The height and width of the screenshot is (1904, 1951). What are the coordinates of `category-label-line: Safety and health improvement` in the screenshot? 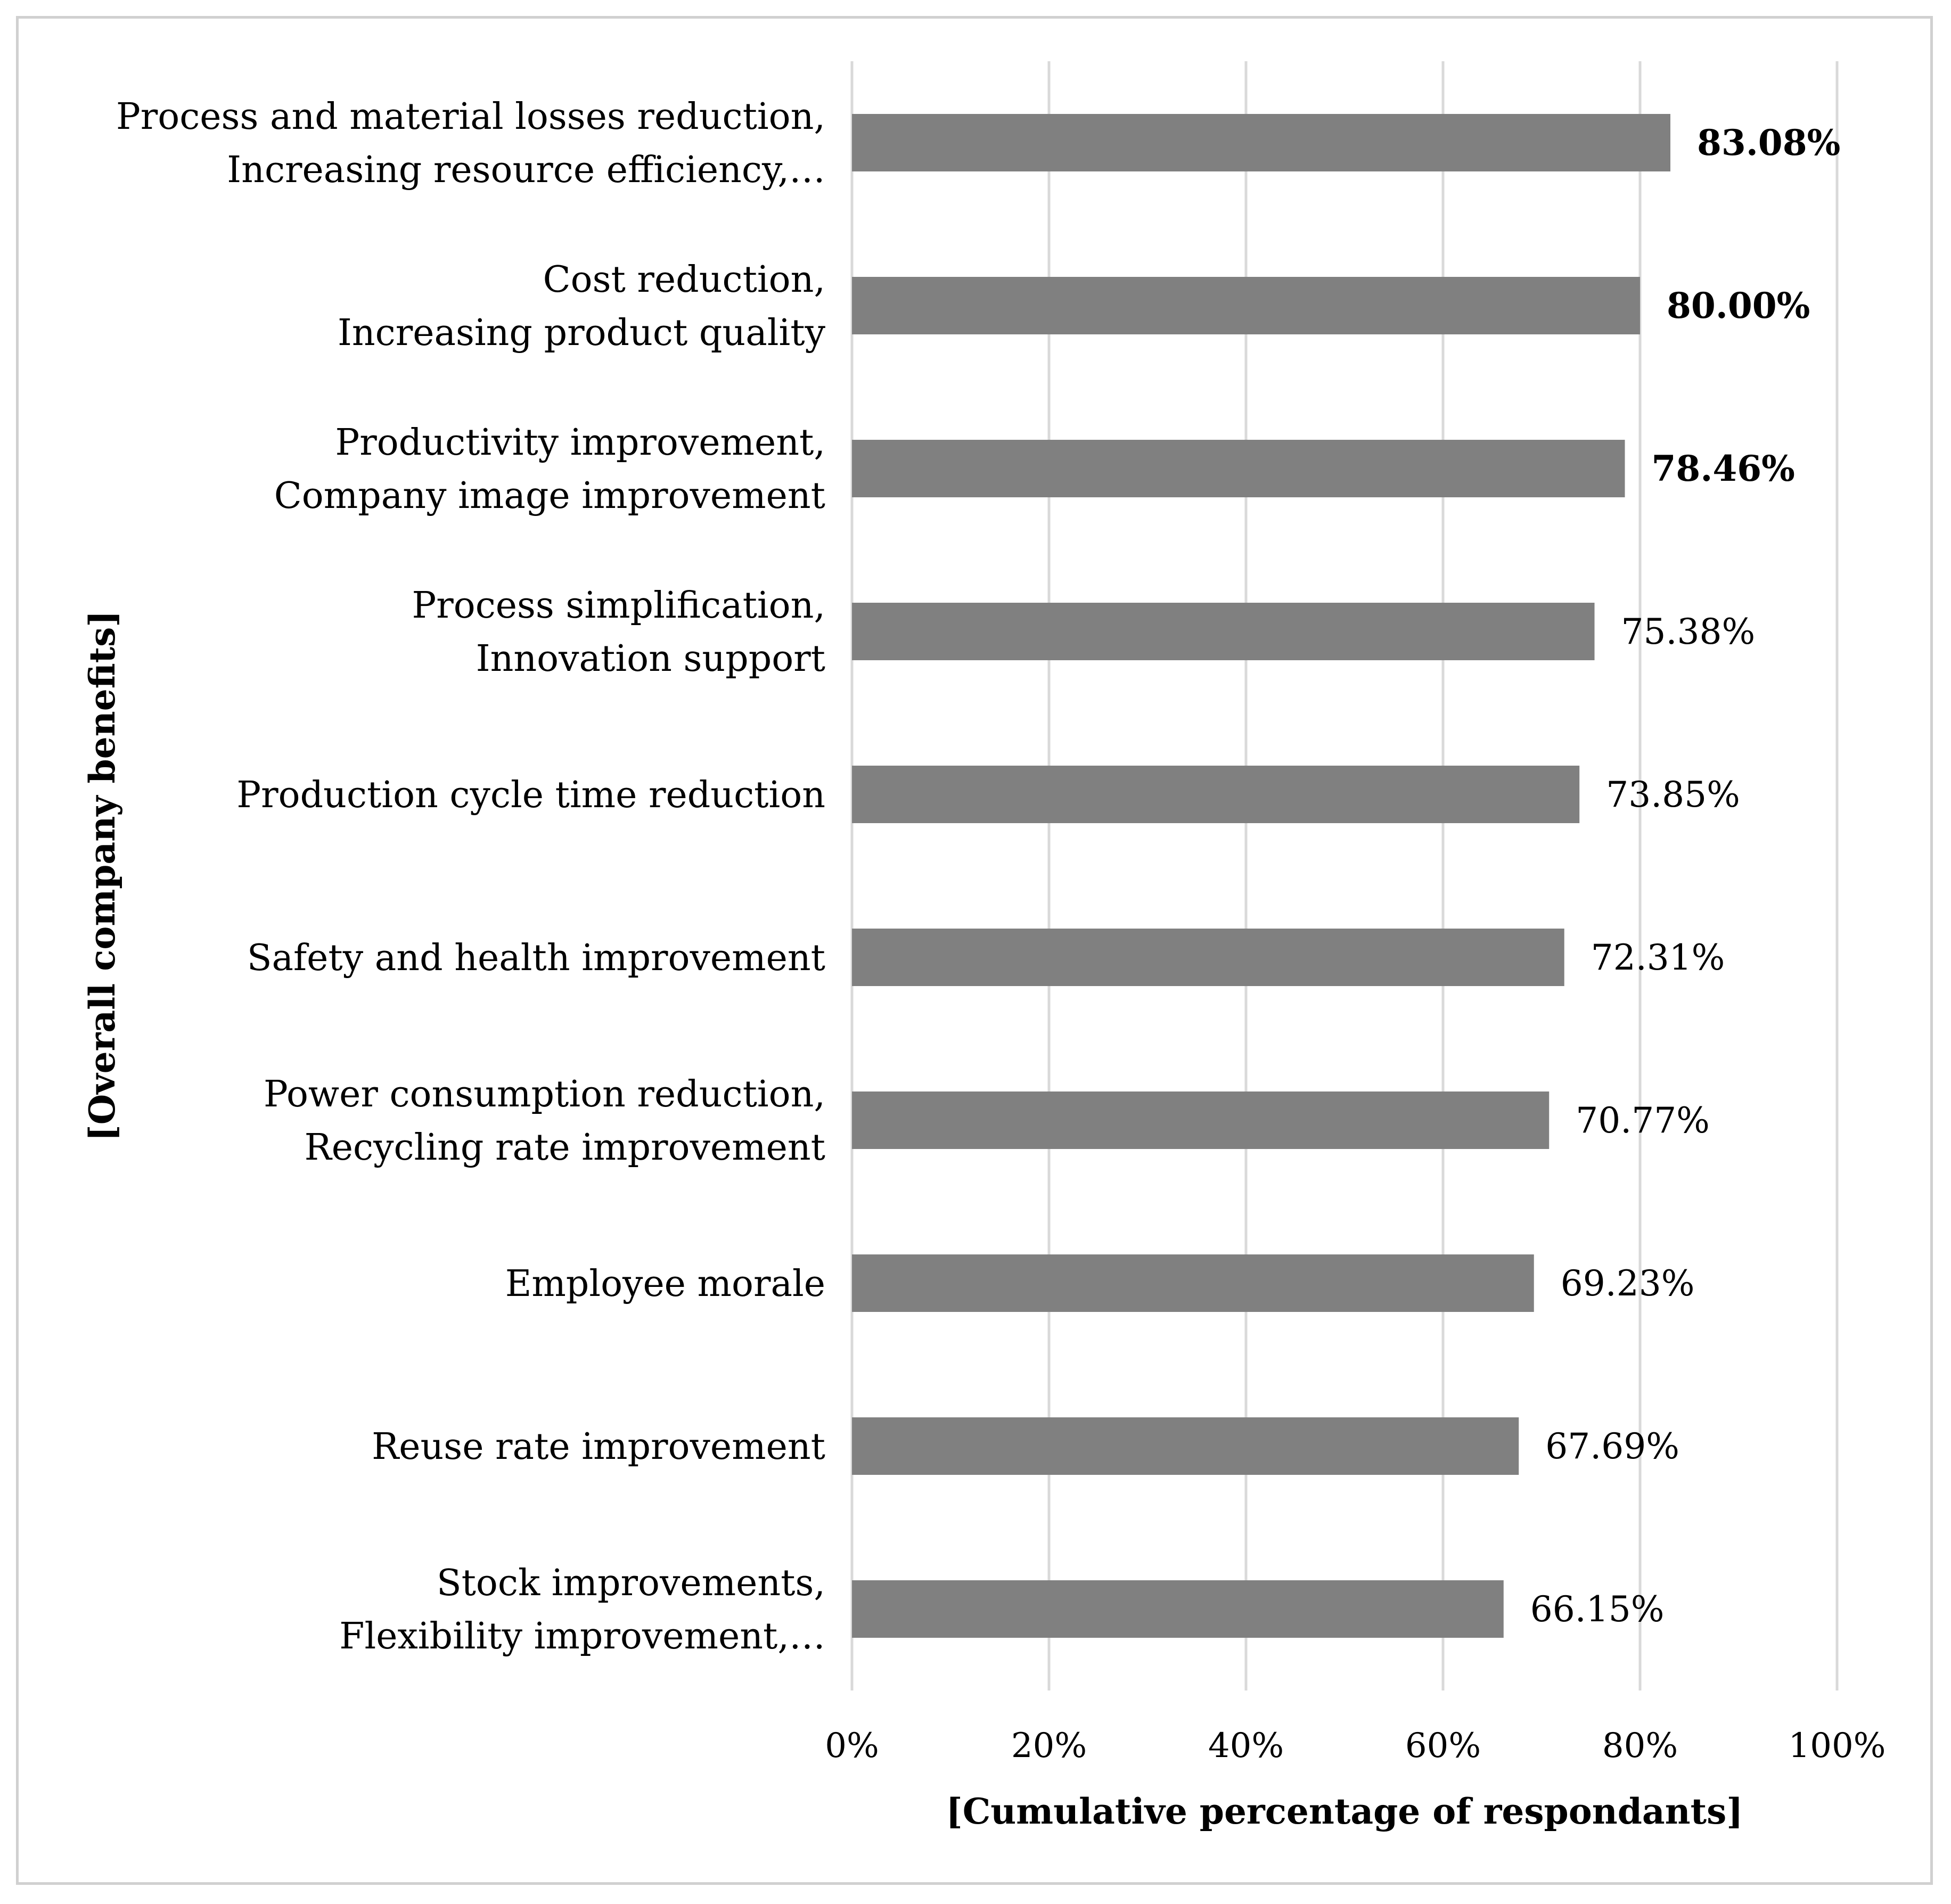 It's located at (536, 958).